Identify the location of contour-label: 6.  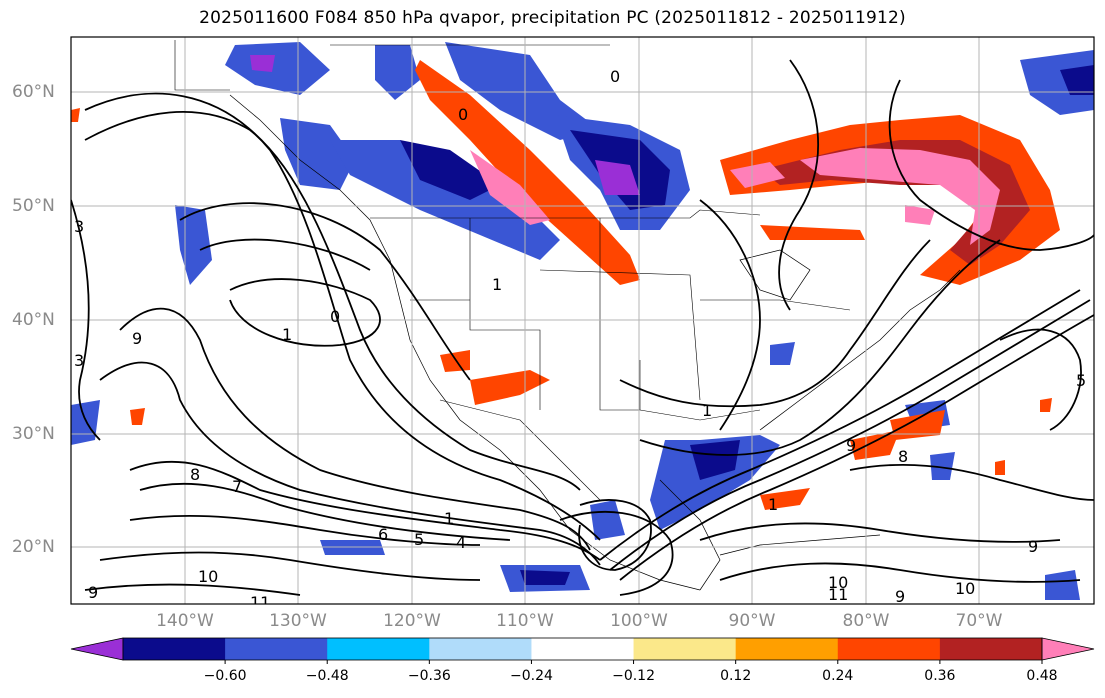
(383, 534).